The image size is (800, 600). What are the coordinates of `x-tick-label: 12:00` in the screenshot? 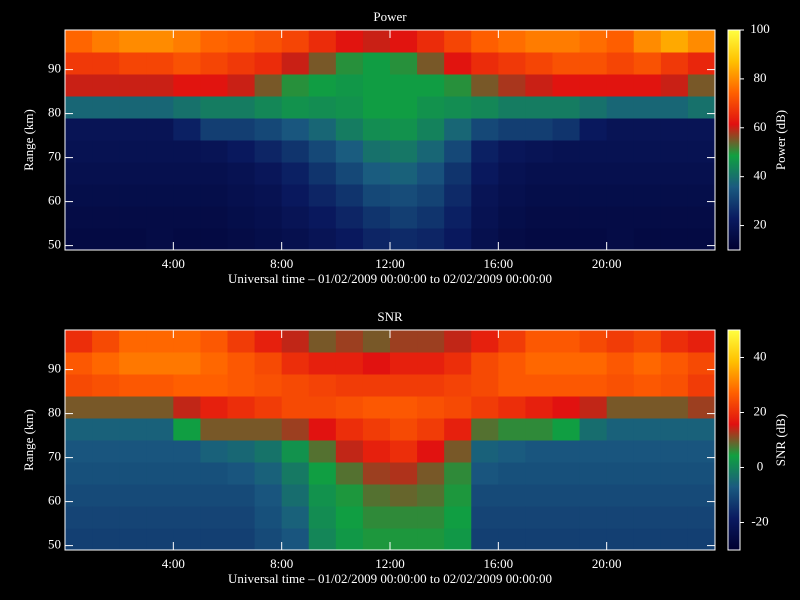 It's located at (390, 563).